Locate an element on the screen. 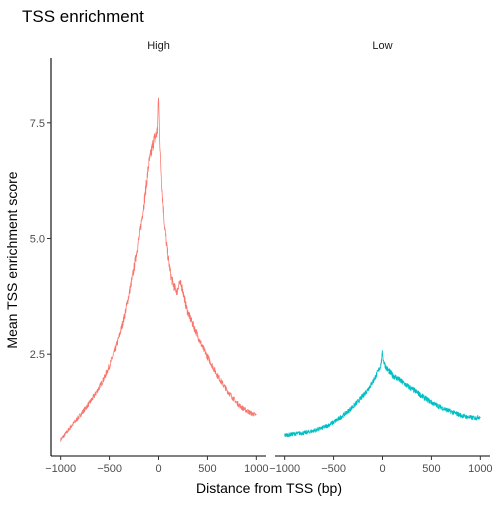 This screenshot has width=501, height=507. y-axis: 2.5 5.0 7.5 is located at coordinates (41, 257).